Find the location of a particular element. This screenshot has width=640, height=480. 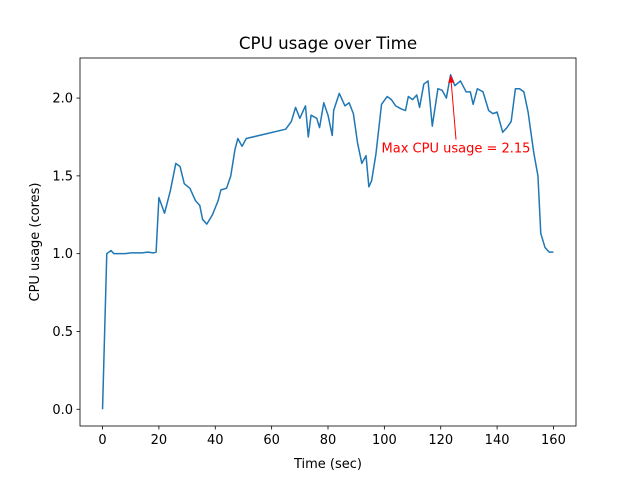

x-tick-label: 140 is located at coordinates (497, 440).